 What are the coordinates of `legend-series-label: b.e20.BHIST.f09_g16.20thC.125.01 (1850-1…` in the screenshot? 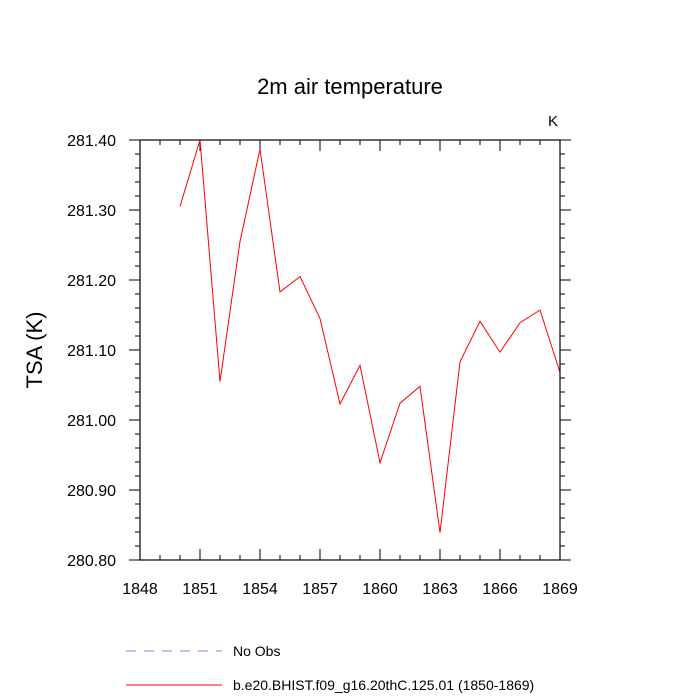 It's located at (383, 685).